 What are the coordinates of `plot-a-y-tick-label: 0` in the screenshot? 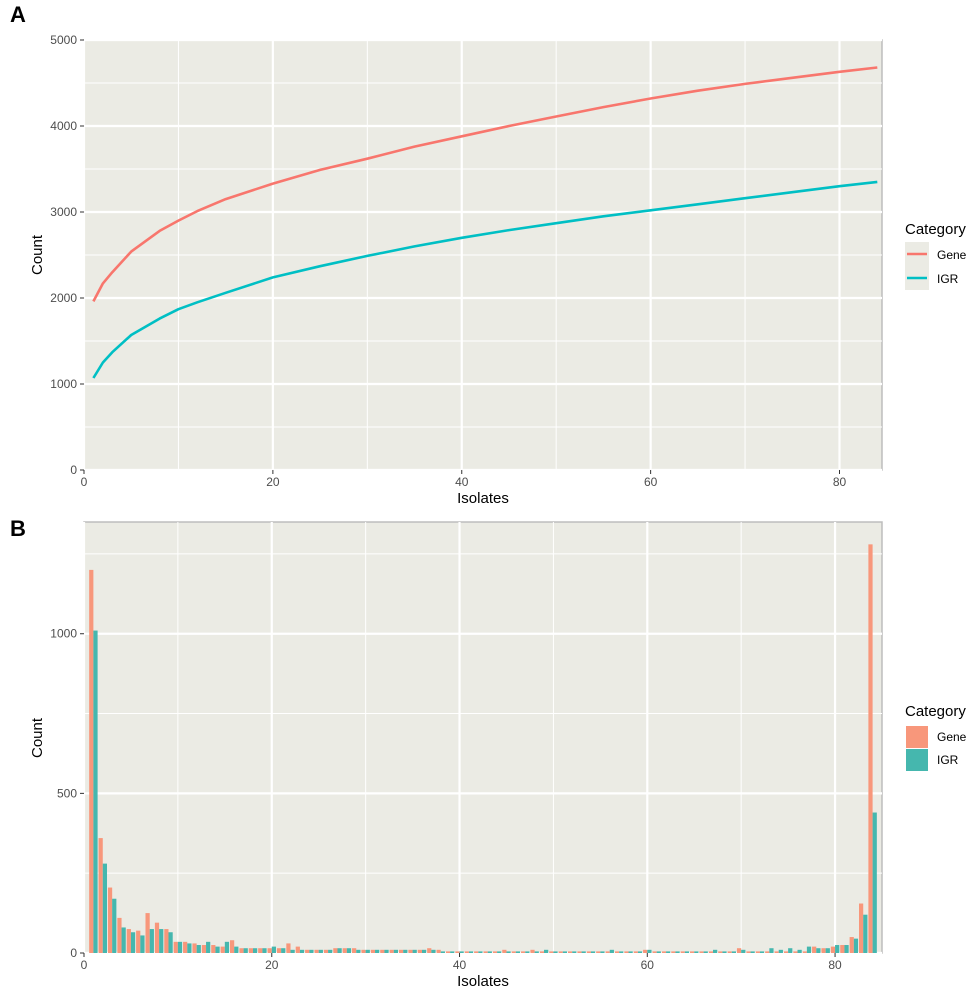 It's located at (73, 470).